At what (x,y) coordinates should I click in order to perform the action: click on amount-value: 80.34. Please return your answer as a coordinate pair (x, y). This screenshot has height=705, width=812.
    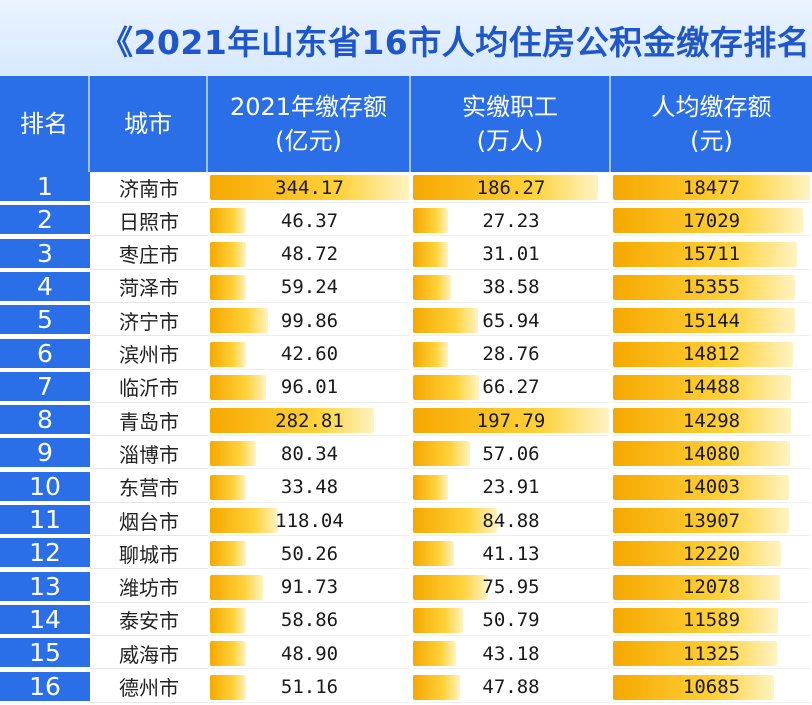
    Looking at the image, I should click on (309, 453).